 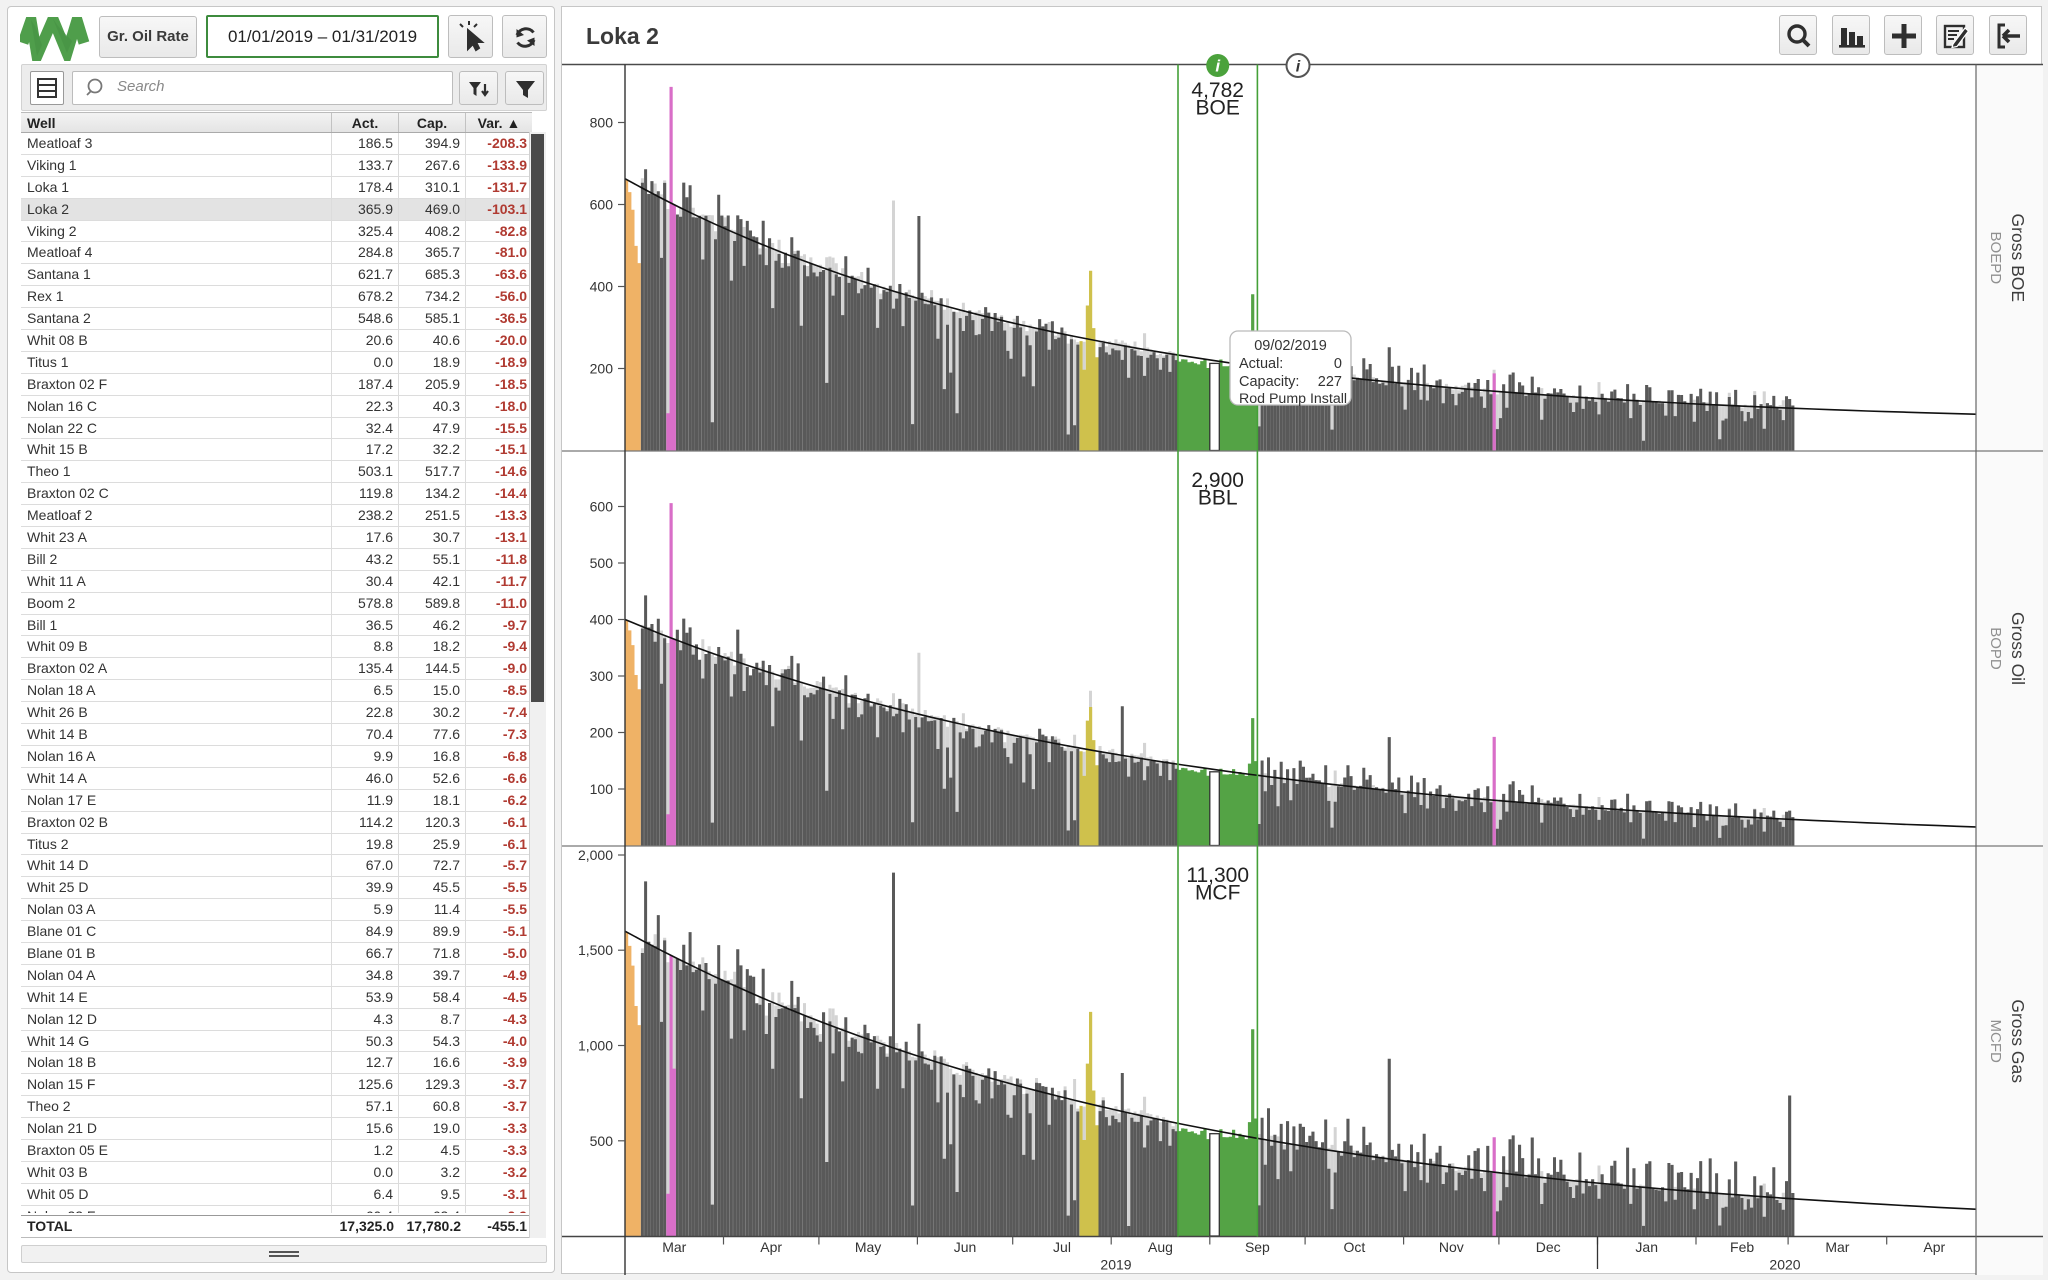 What do you see at coordinates (2018, 648) in the screenshot?
I see `svg-text: Gross Oil` at bounding box center [2018, 648].